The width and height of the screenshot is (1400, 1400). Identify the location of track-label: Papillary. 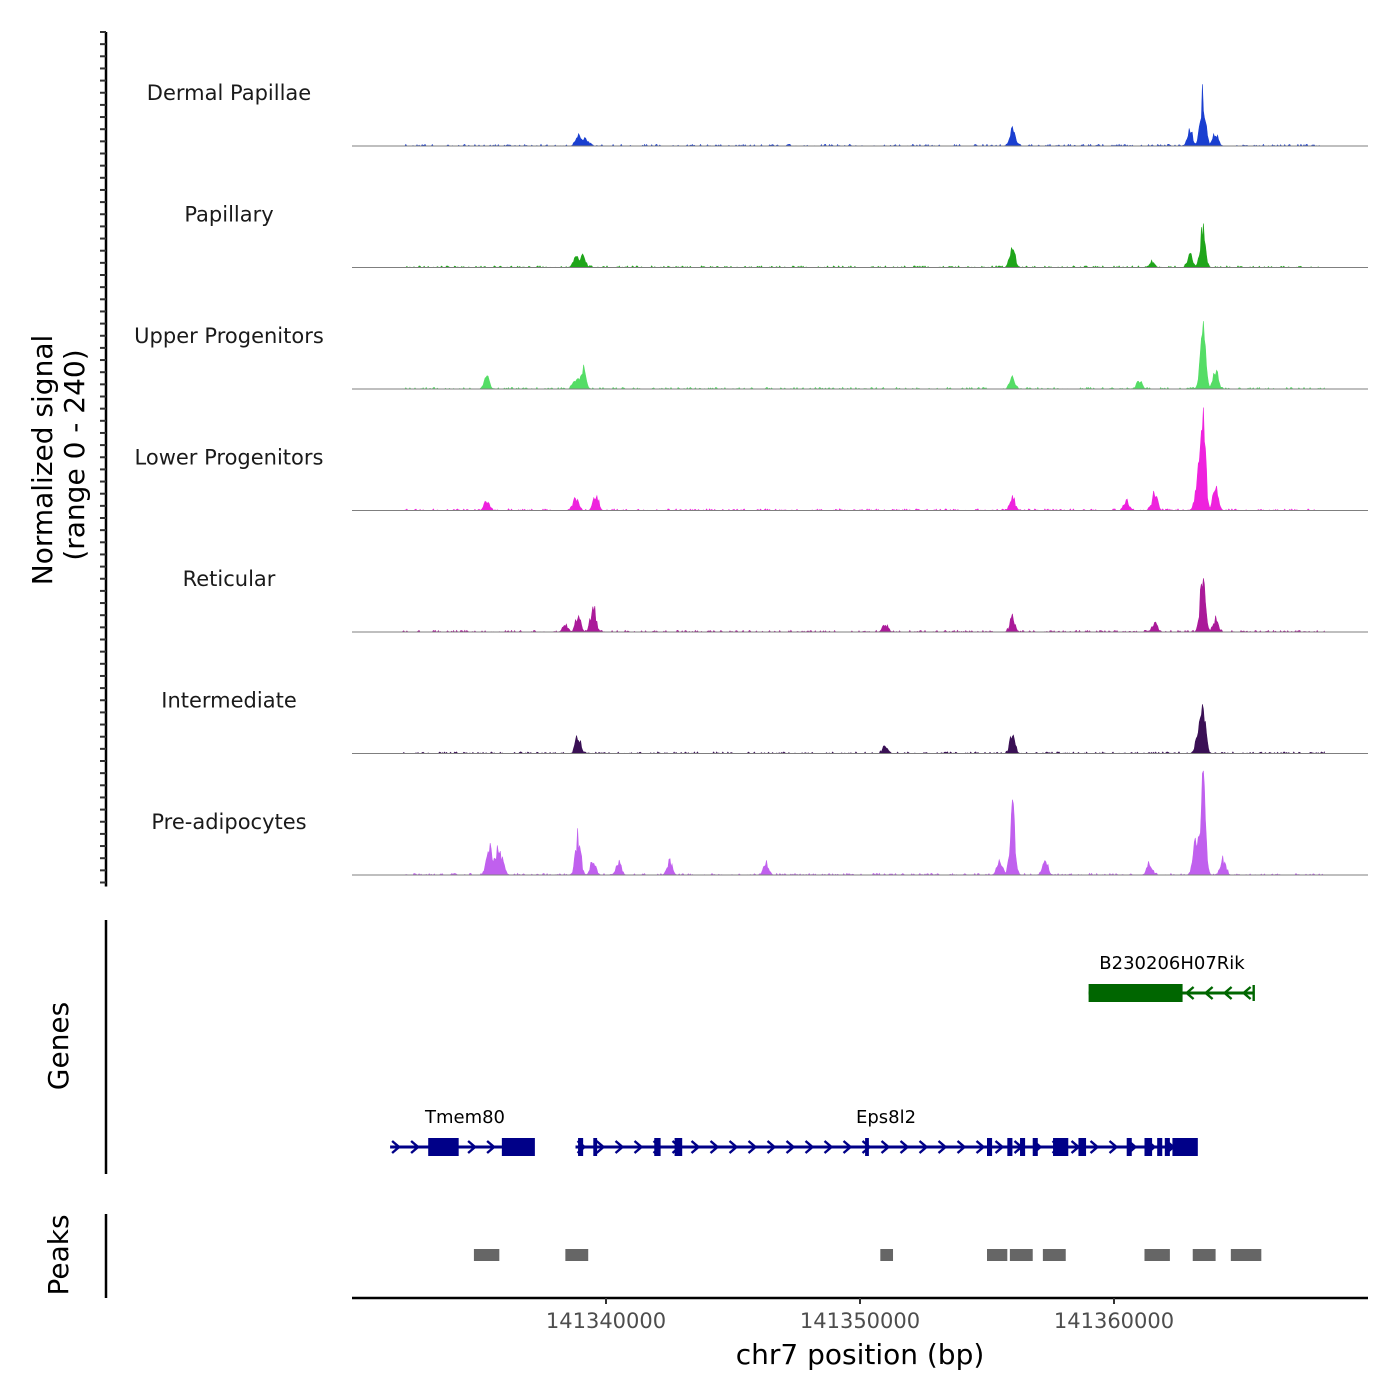
(228, 215).